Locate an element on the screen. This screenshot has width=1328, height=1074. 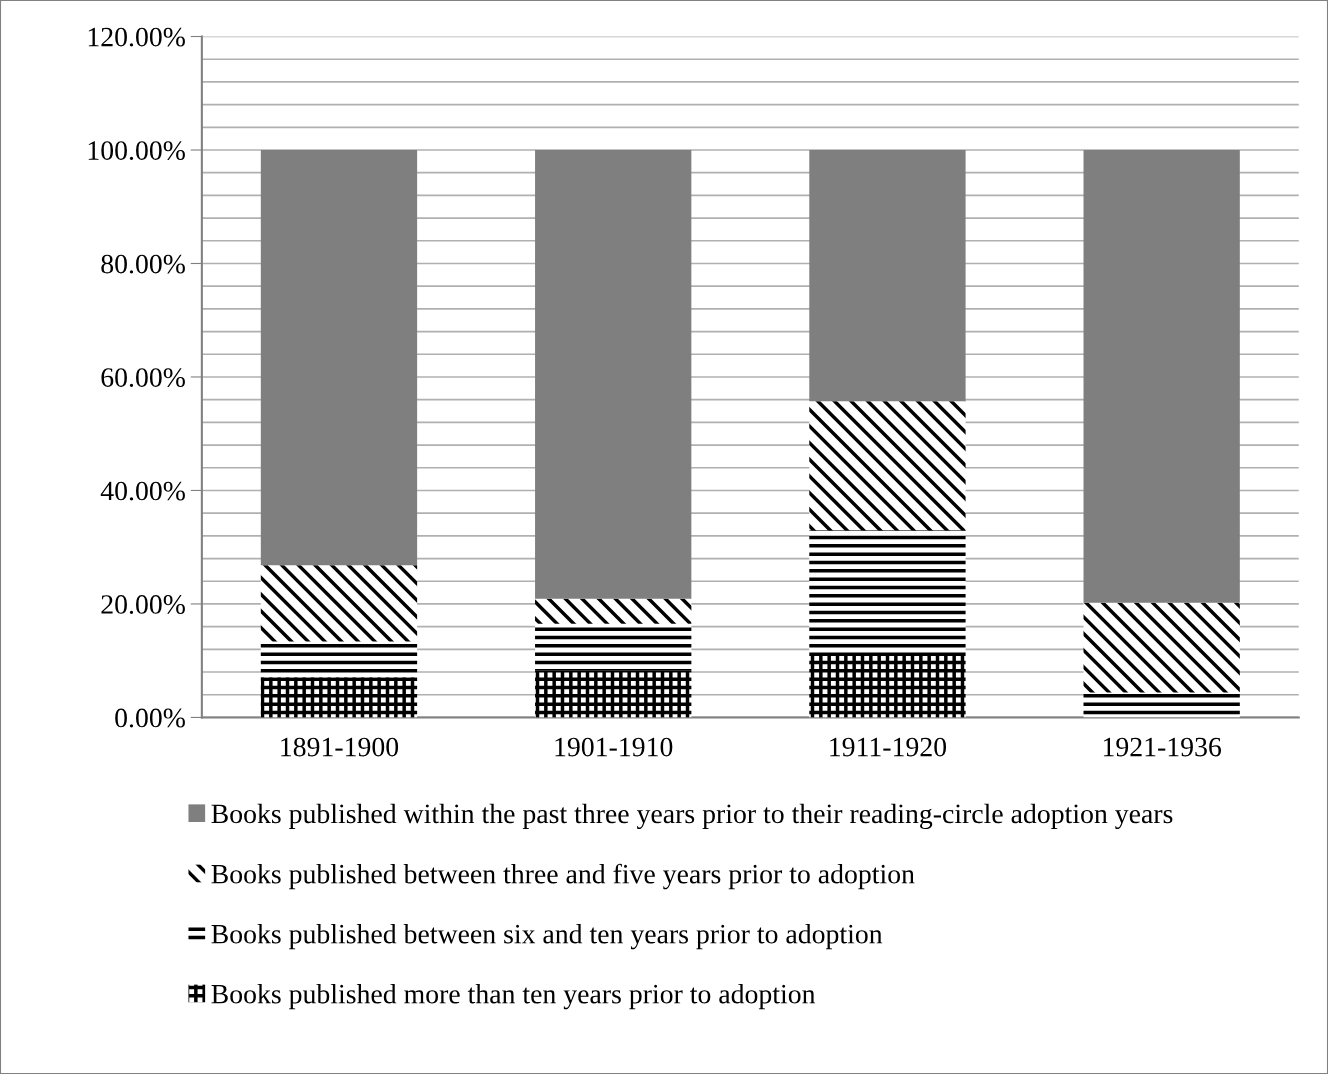
x-tick-label: 1891-1900 is located at coordinates (340, 747).